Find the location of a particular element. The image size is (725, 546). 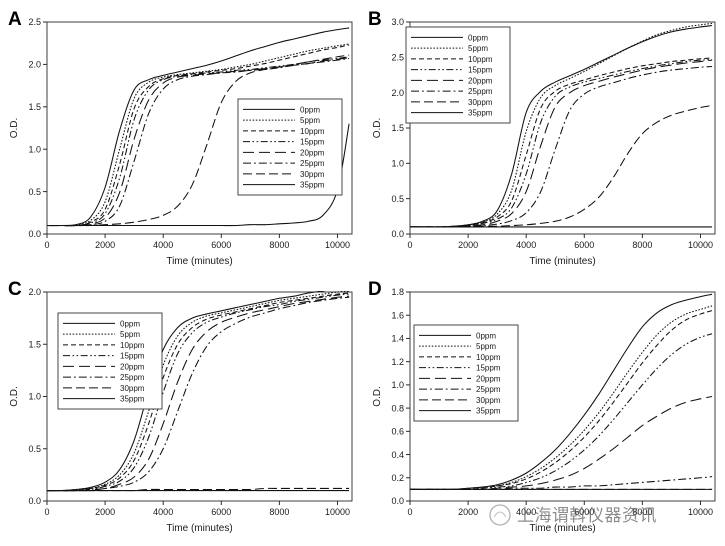

x-tick-label: 2000 is located at coordinates (468, 512).